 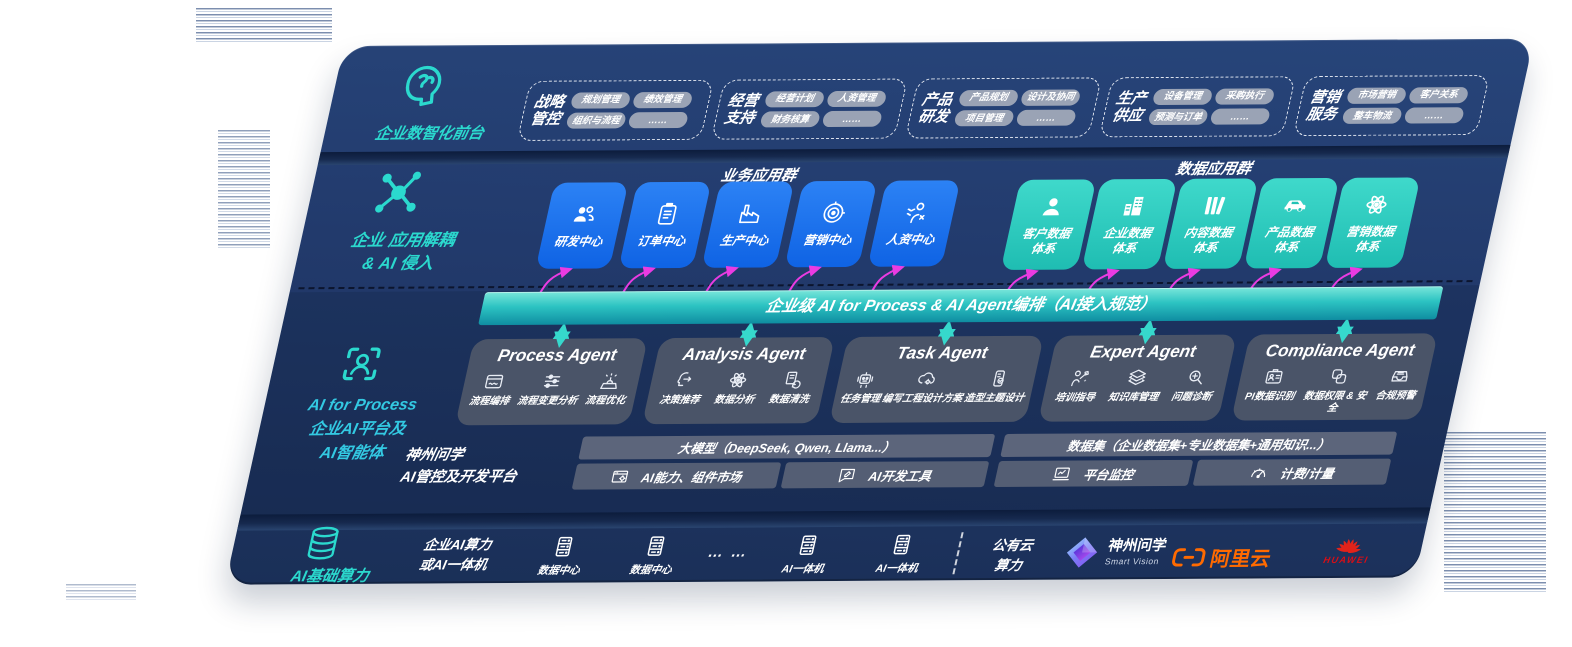 I want to click on agent-capability: 知识库管理, so click(x=1136, y=385).